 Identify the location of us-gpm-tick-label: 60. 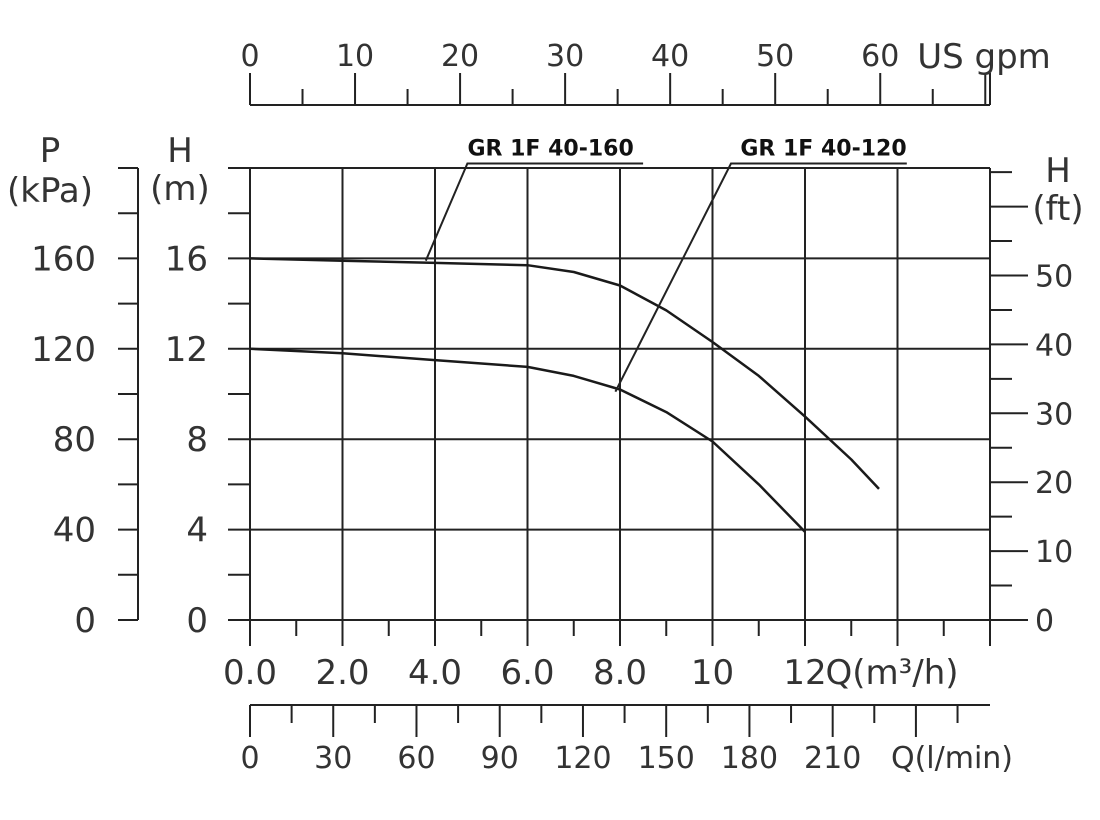
(880, 56).